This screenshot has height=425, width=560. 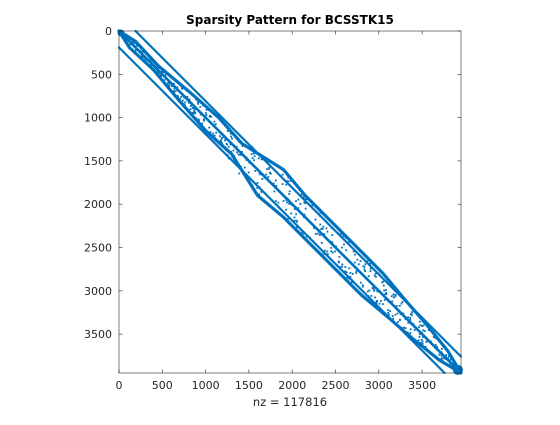 What do you see at coordinates (98, 334) in the screenshot?
I see `y-tick-label: 3500` at bounding box center [98, 334].